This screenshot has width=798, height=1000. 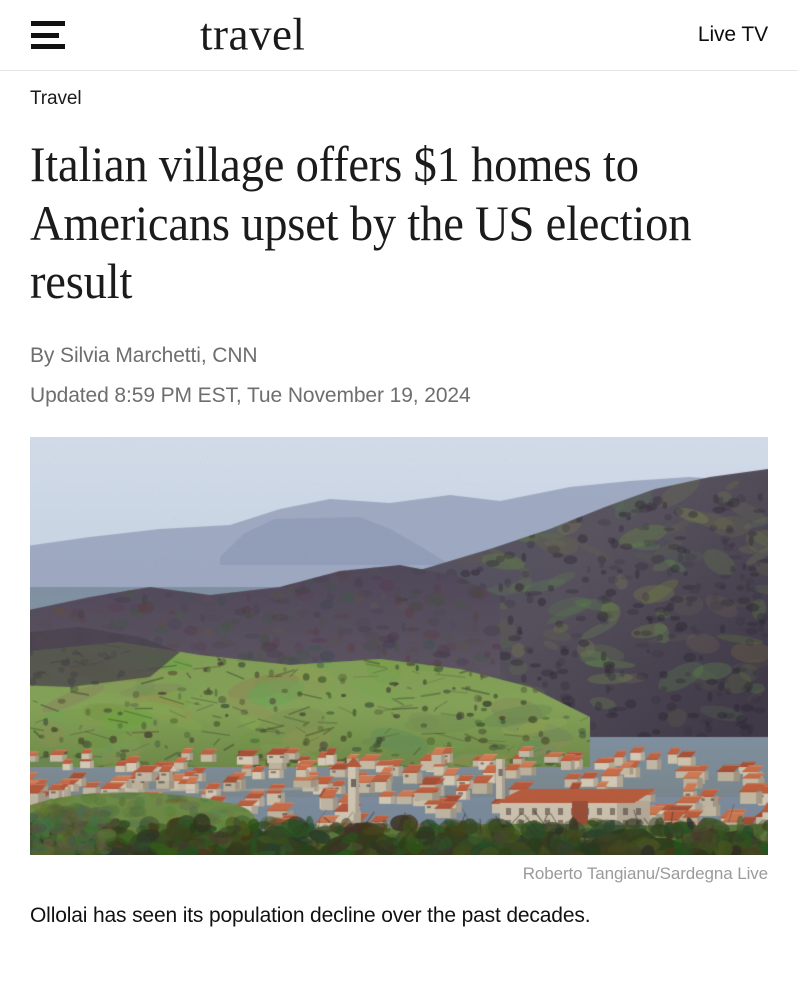 I want to click on hamburger-menu-icon, so click(x=48, y=35).